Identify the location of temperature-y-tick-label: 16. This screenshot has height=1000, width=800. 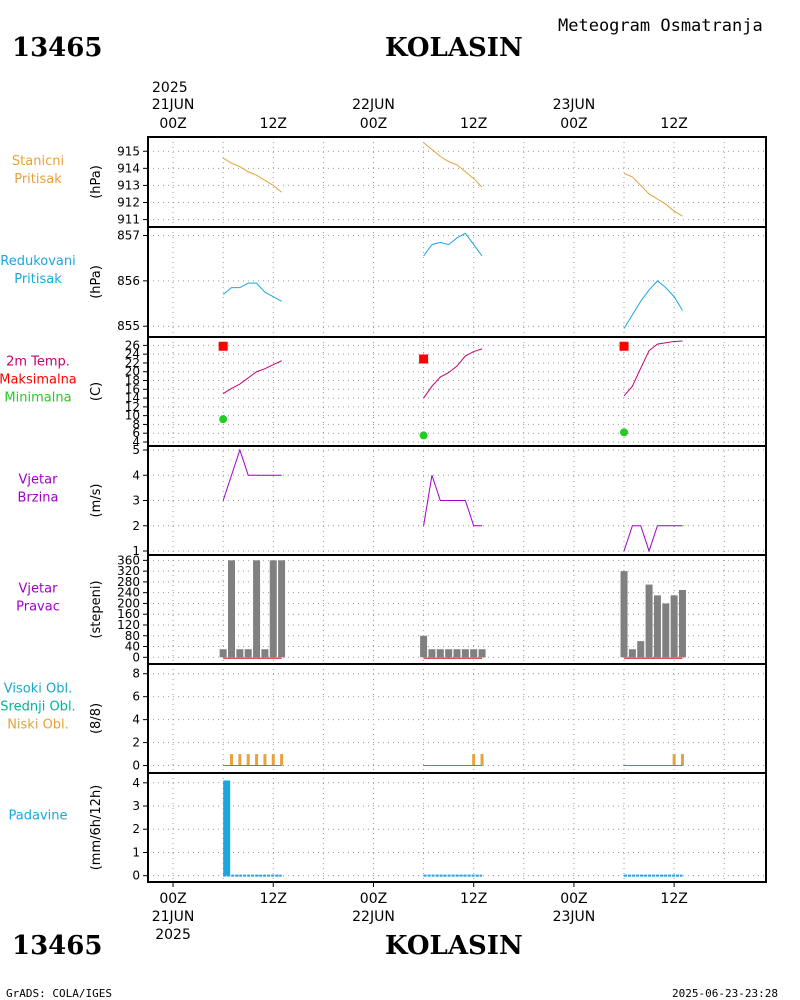
(132, 389).